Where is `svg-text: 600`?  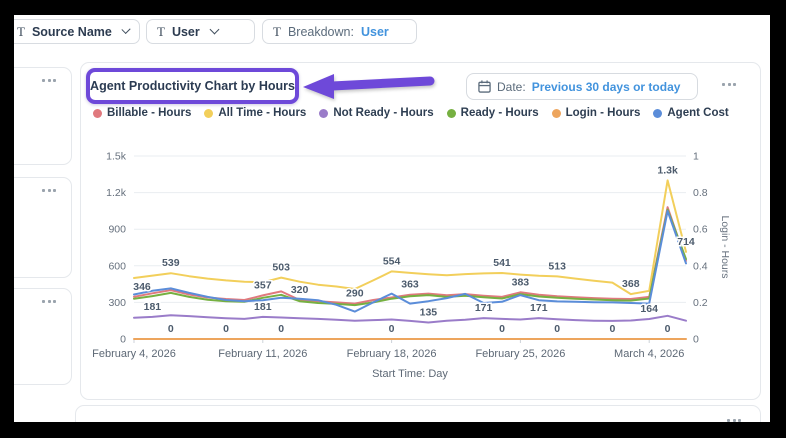 svg-text: 600 is located at coordinates (117, 266).